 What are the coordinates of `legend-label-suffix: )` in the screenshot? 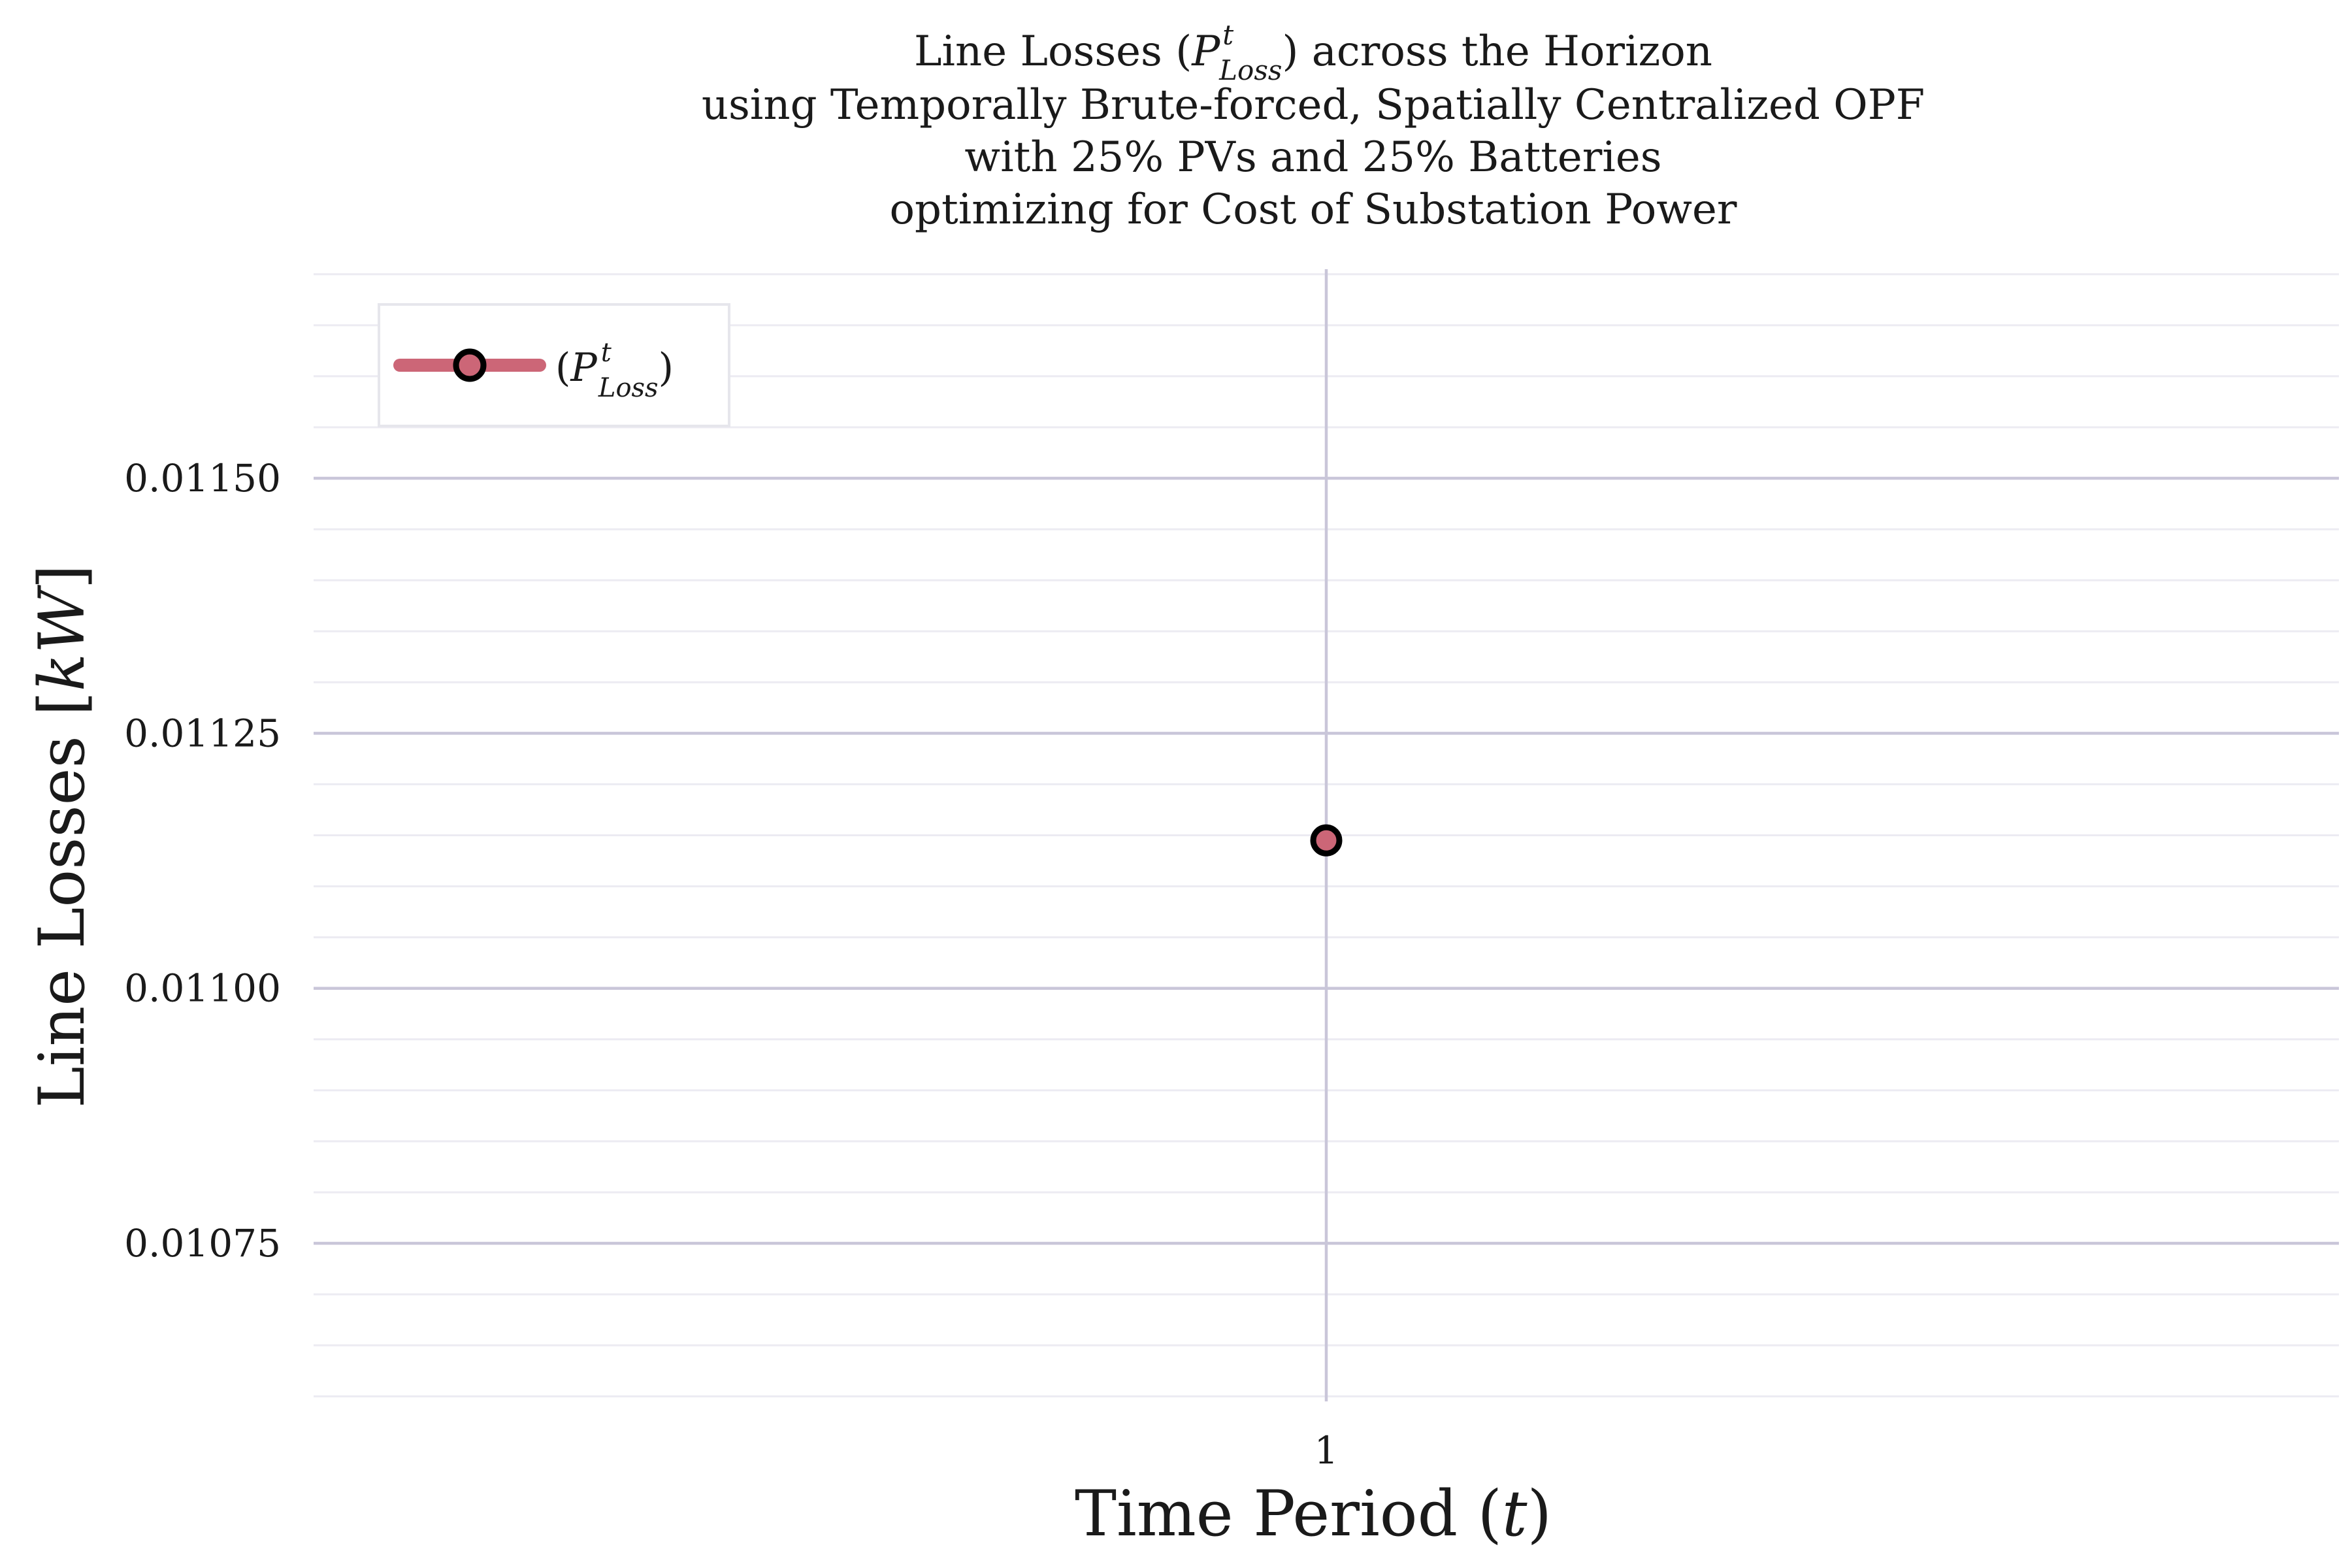 It's located at (666, 368).